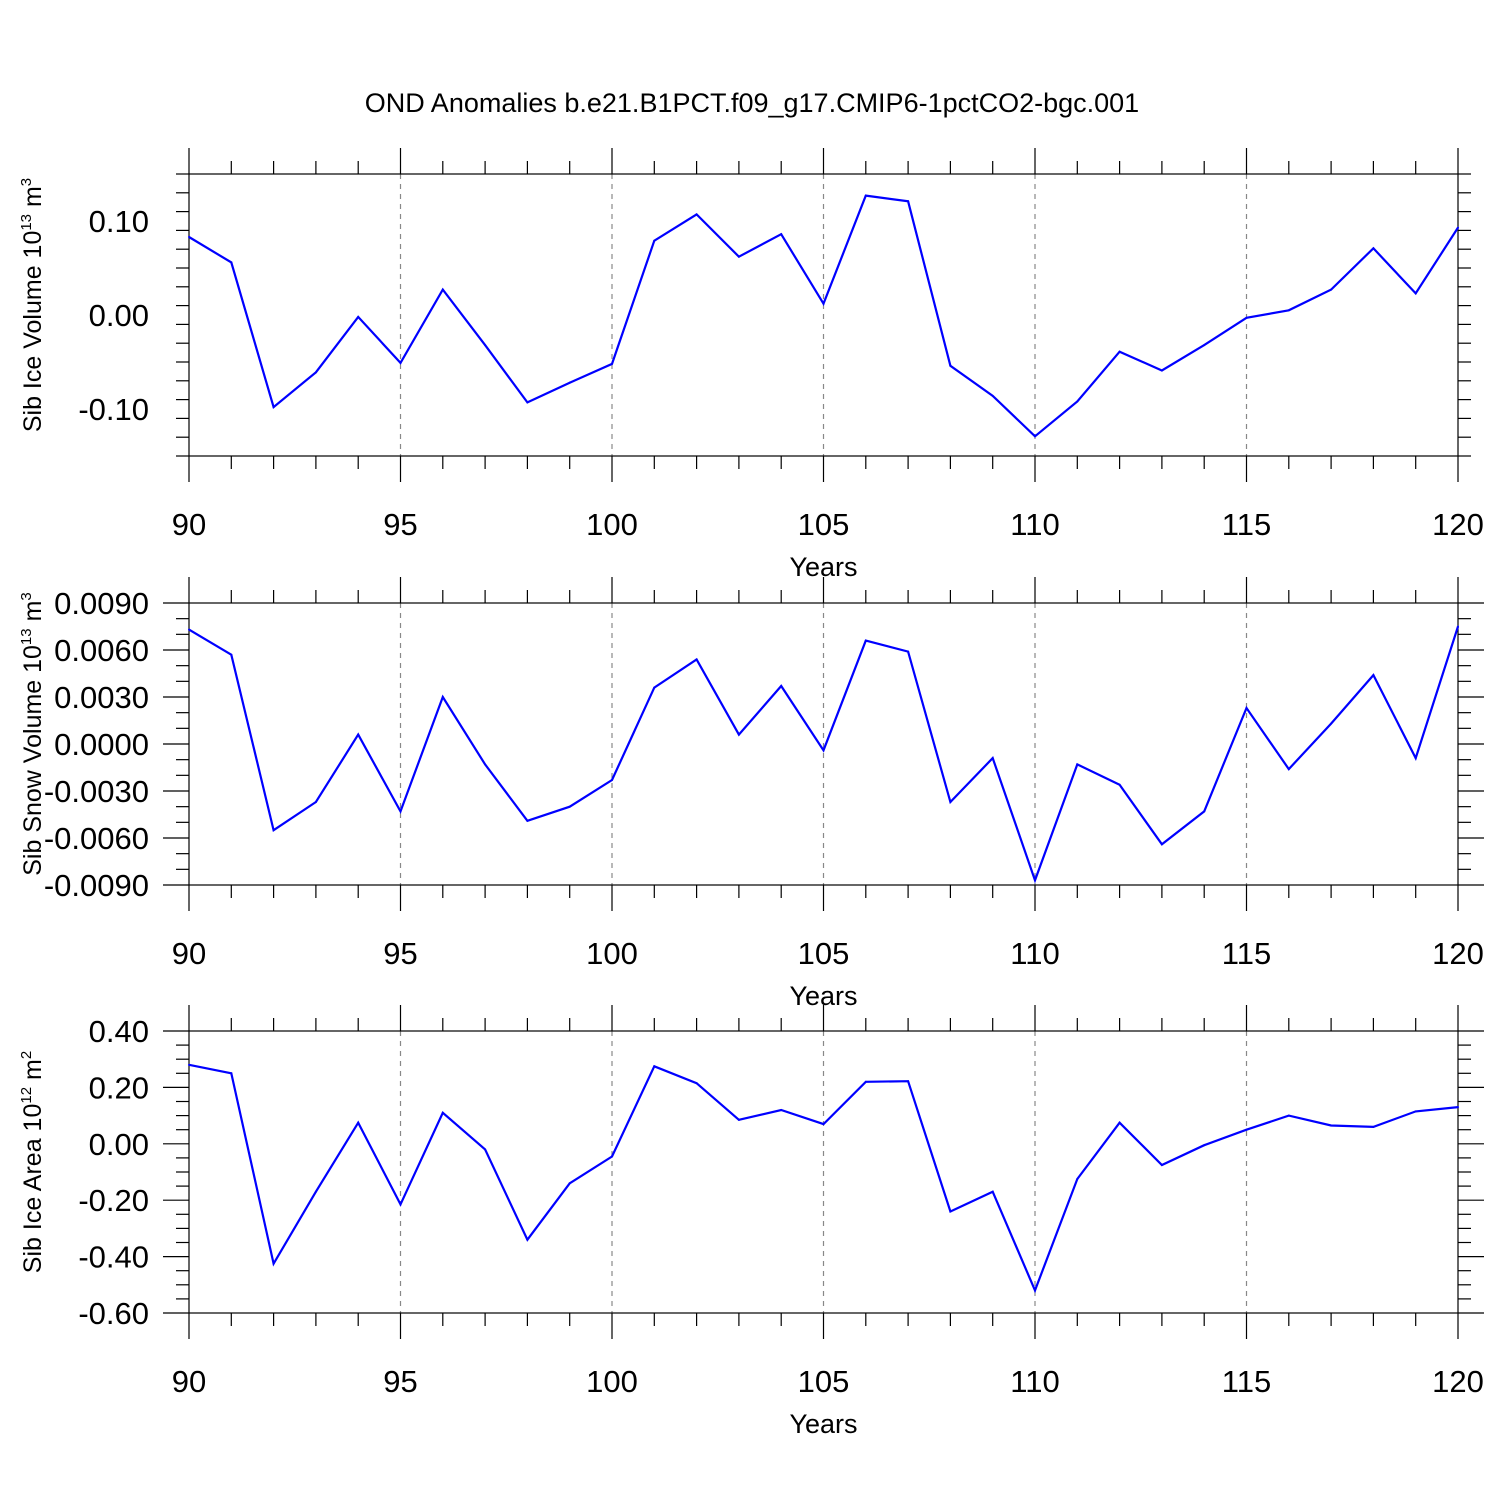  I want to click on x-tick-label: 100, so click(612, 1381).